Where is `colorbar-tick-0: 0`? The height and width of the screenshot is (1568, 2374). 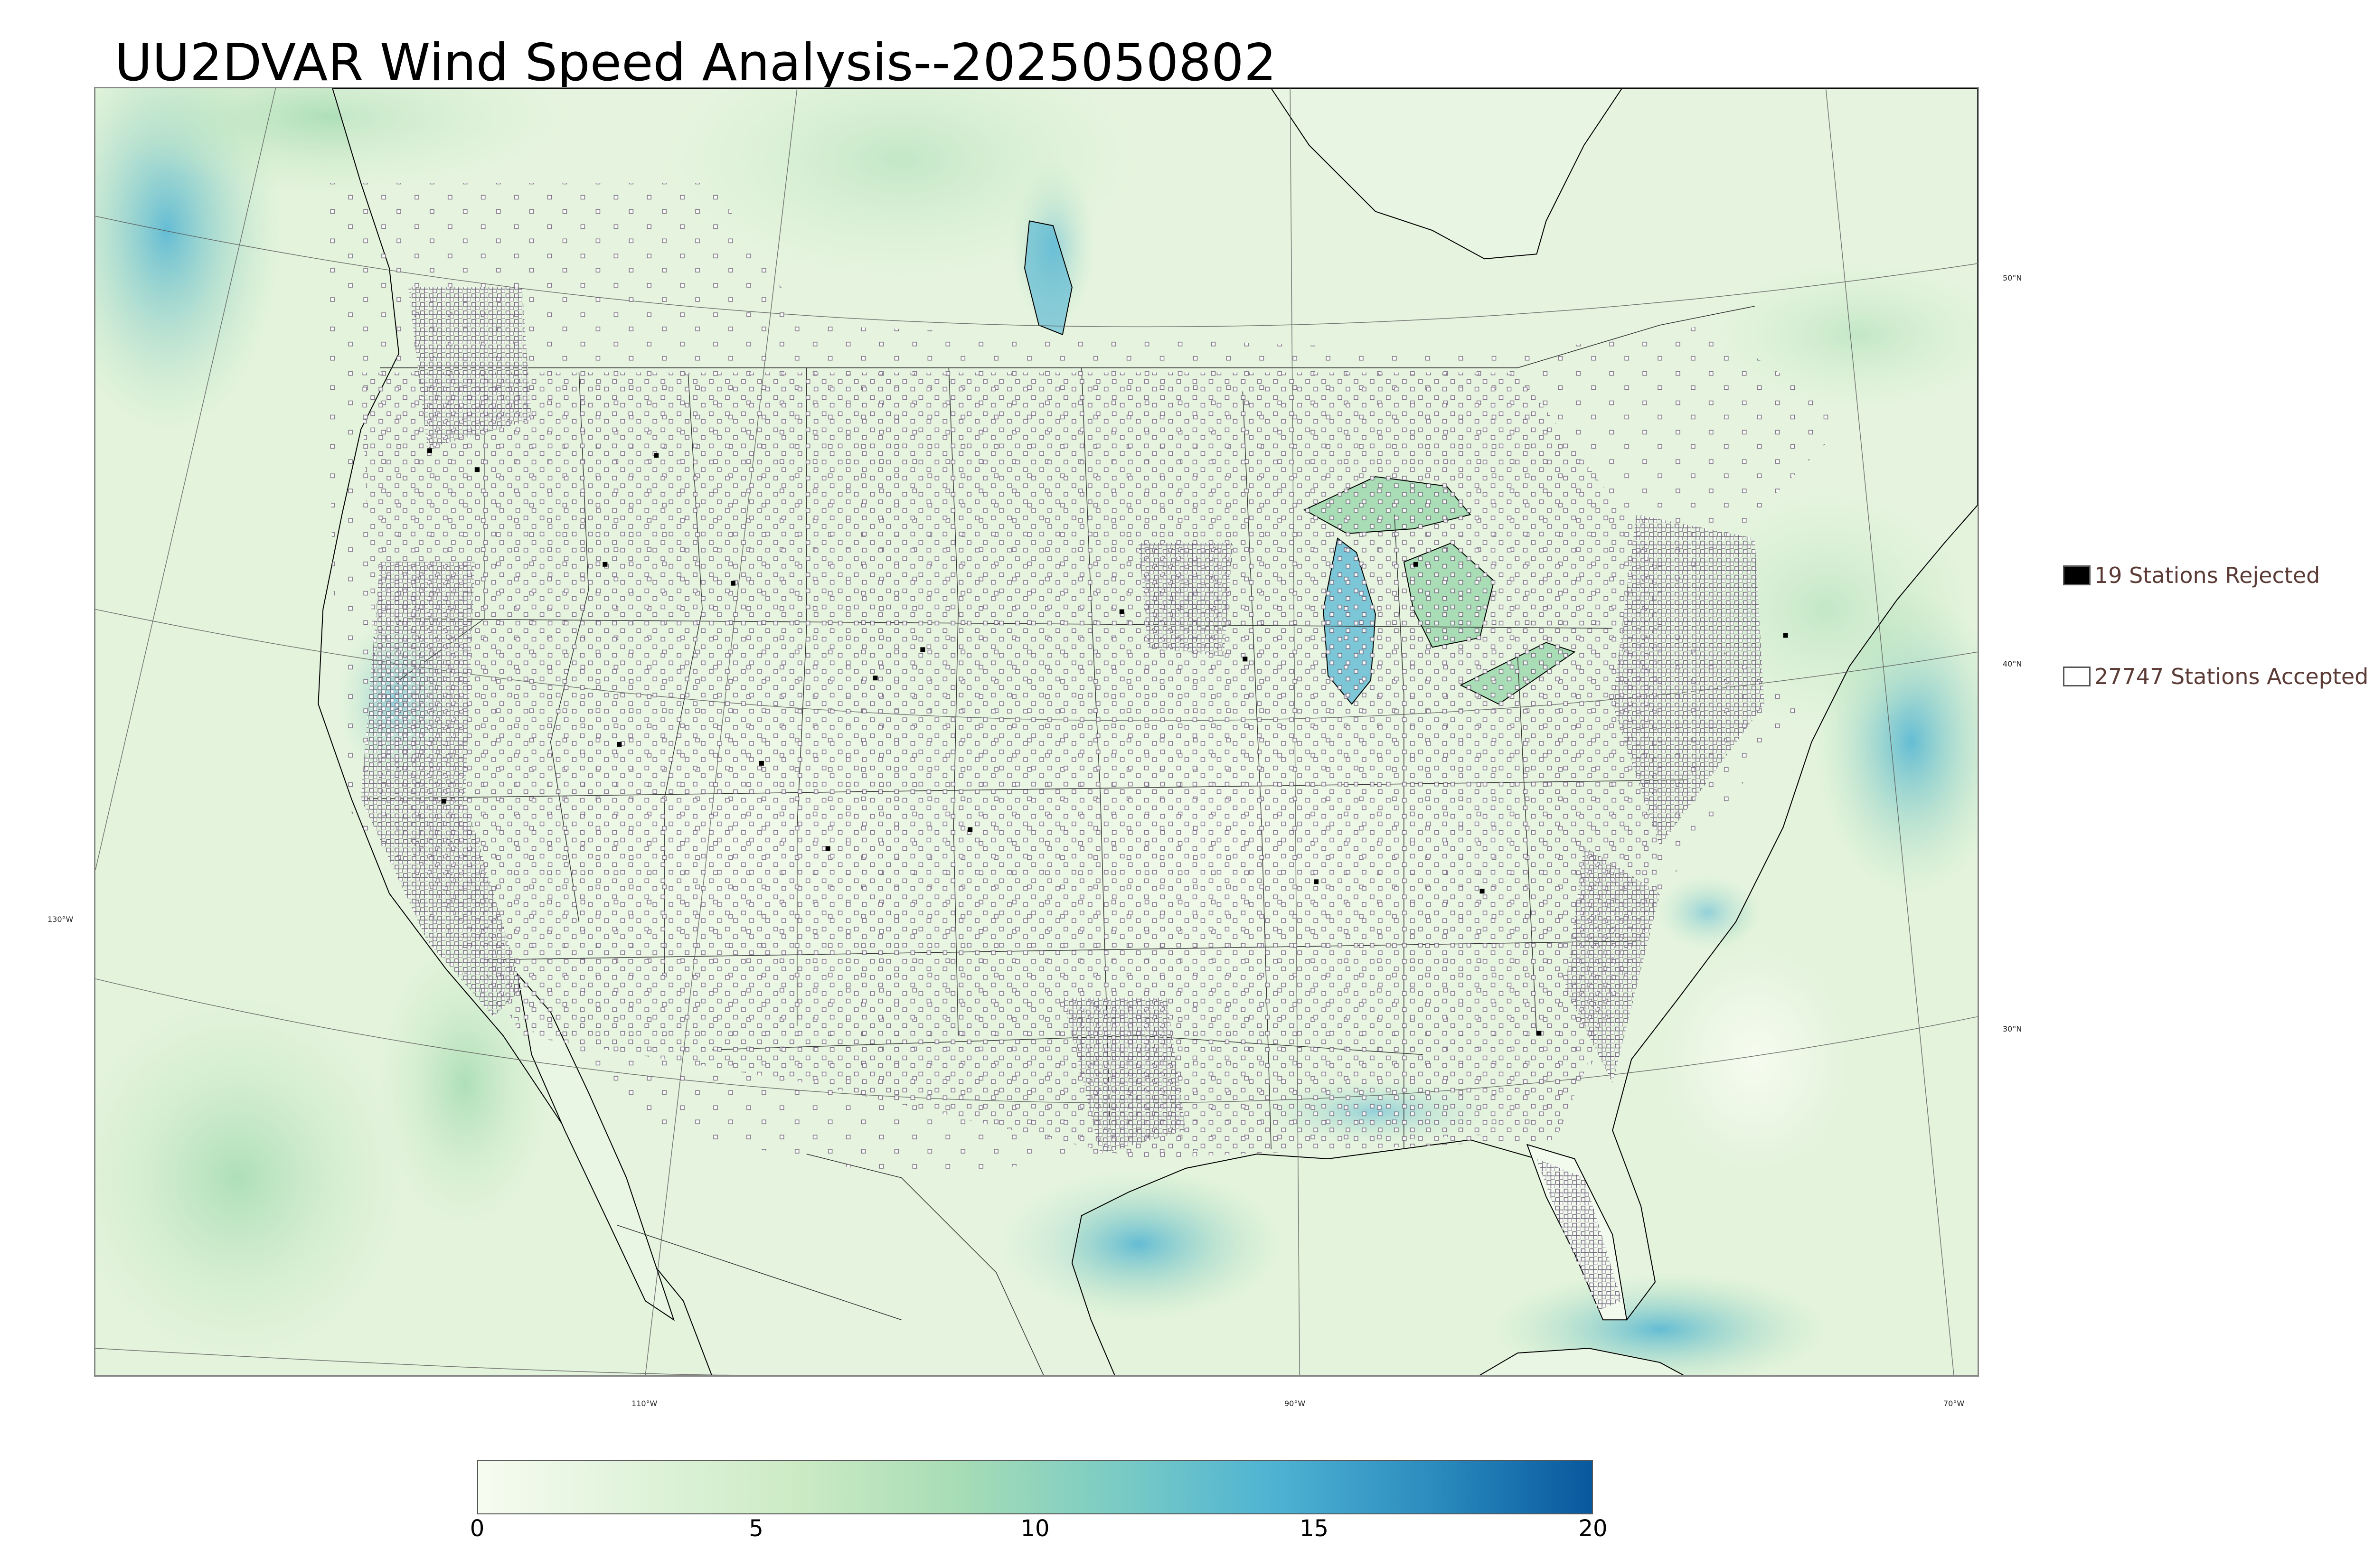 colorbar-tick-0: 0 is located at coordinates (477, 1528).